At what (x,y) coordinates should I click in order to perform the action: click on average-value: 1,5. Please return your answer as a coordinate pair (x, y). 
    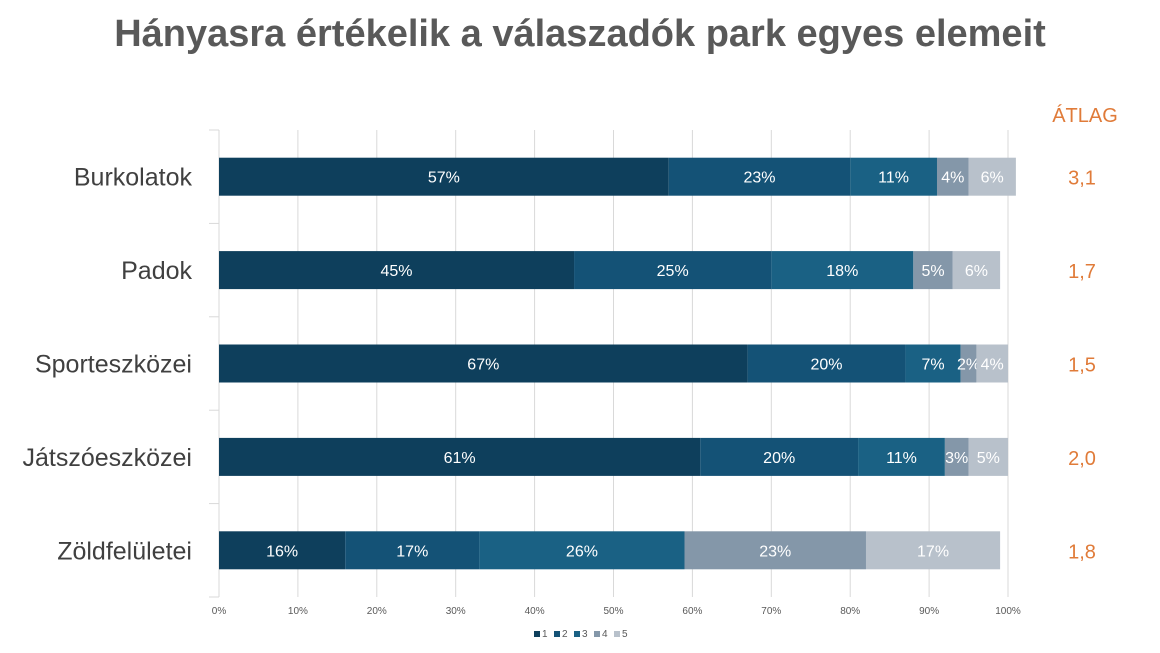
    Looking at the image, I should click on (1082, 366).